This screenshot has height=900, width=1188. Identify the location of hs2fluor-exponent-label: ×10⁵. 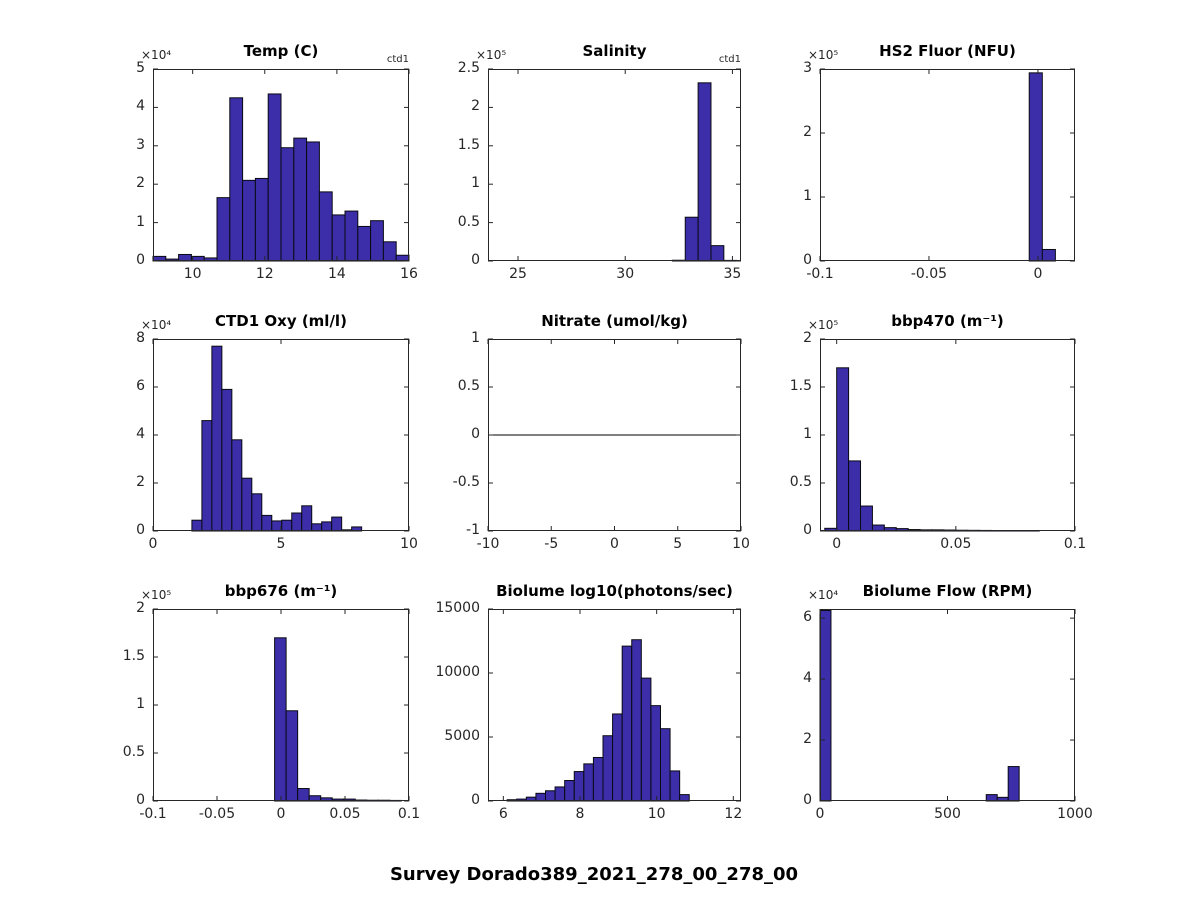
(823, 55).